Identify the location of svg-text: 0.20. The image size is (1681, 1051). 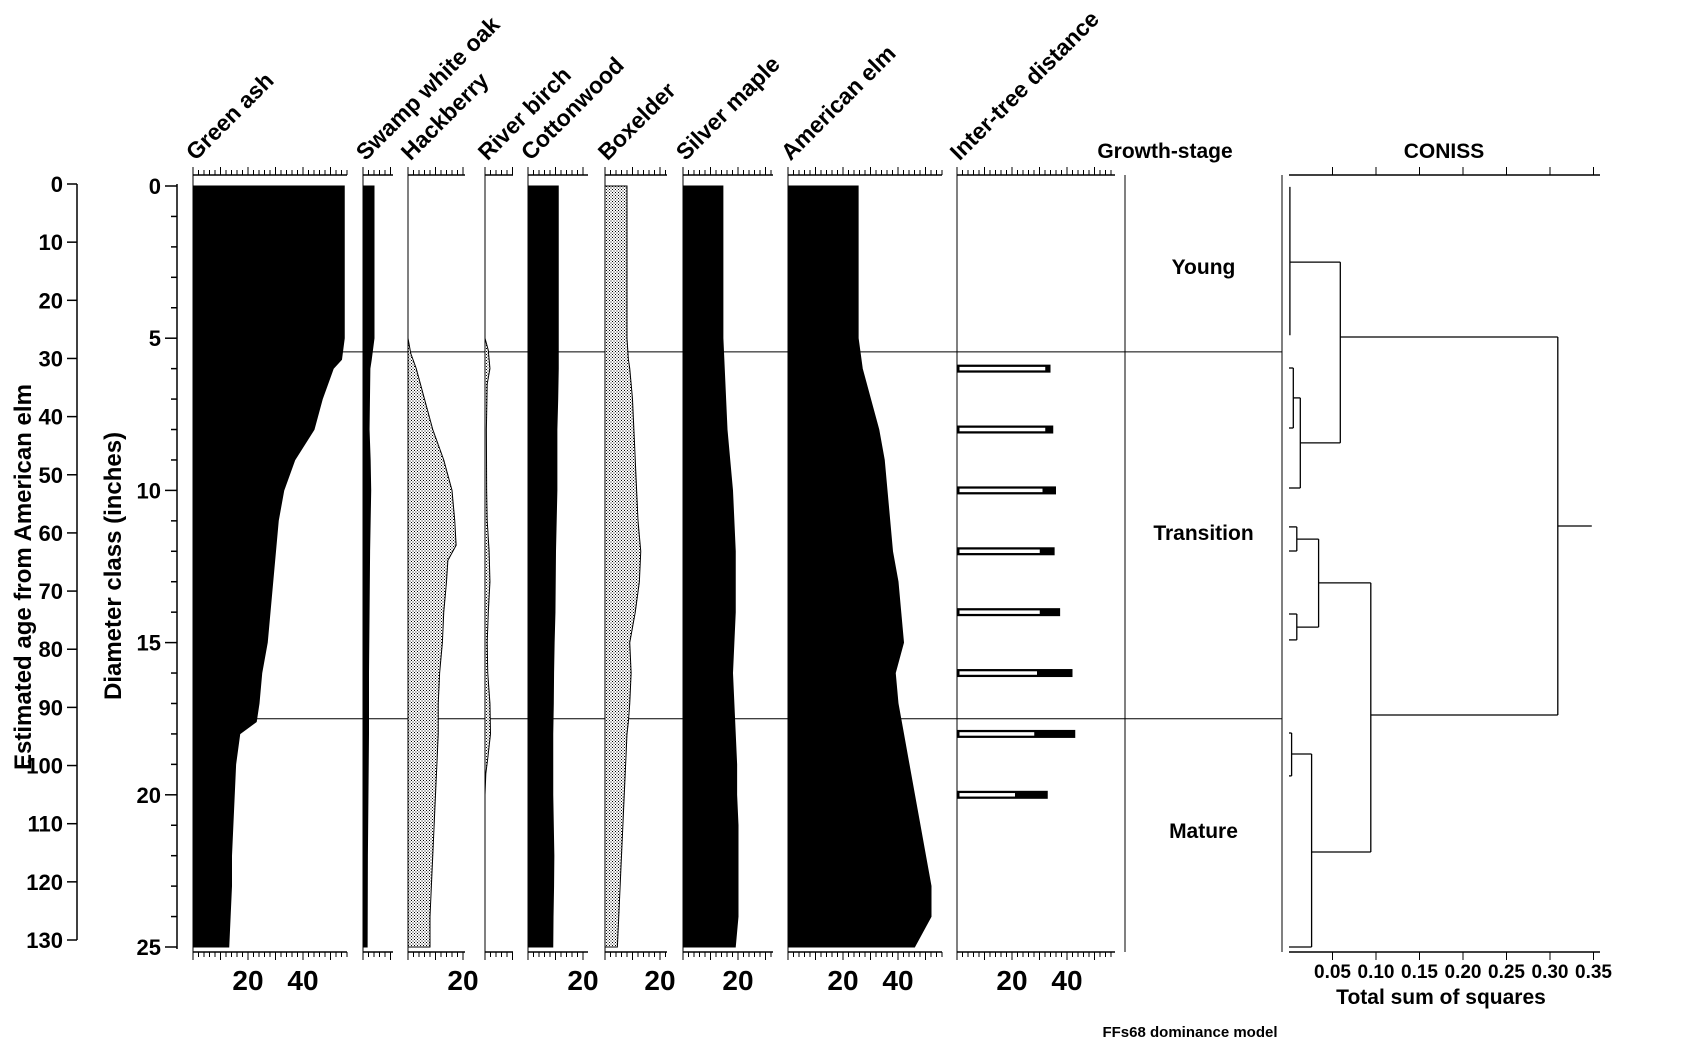
(1463, 972).